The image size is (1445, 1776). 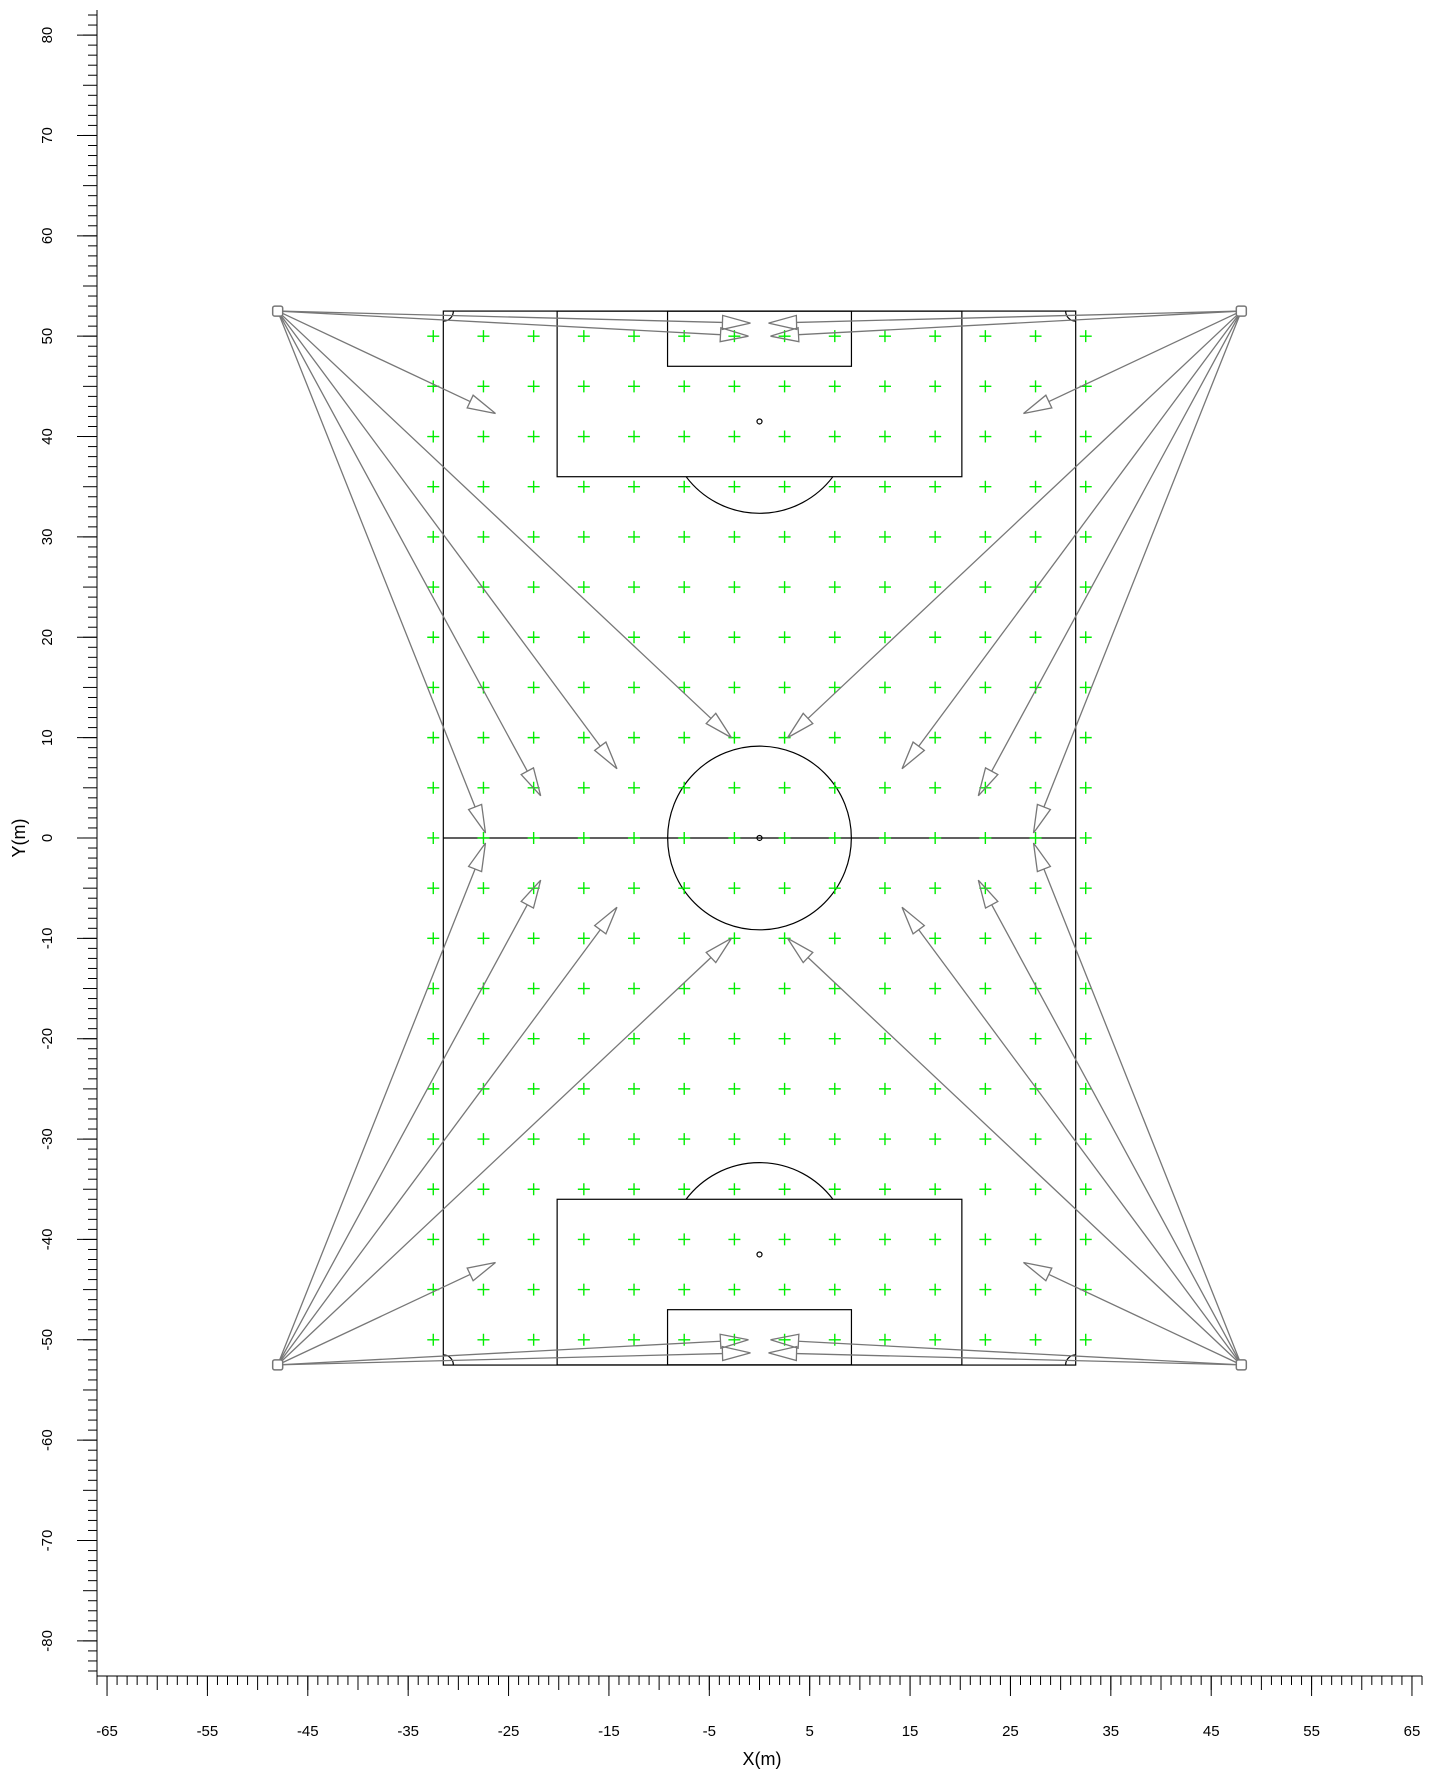 What do you see at coordinates (810, 1731) in the screenshot?
I see `x-tick-label: 5` at bounding box center [810, 1731].